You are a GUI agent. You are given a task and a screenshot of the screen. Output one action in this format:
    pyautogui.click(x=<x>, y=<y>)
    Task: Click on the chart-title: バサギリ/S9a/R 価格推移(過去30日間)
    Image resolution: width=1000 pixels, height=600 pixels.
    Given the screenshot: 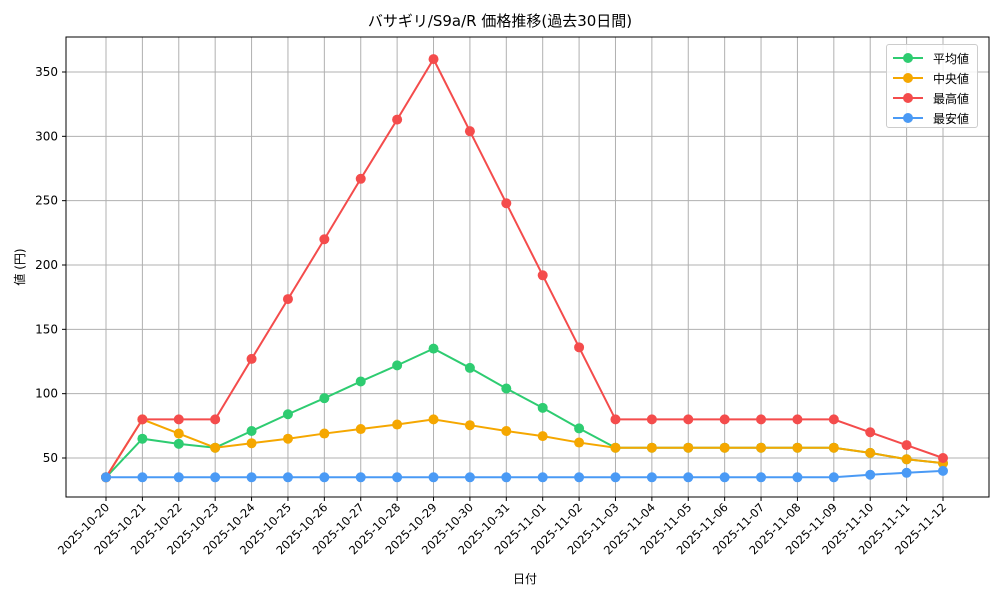 What is the action you would take?
    pyautogui.click(x=500, y=21)
    